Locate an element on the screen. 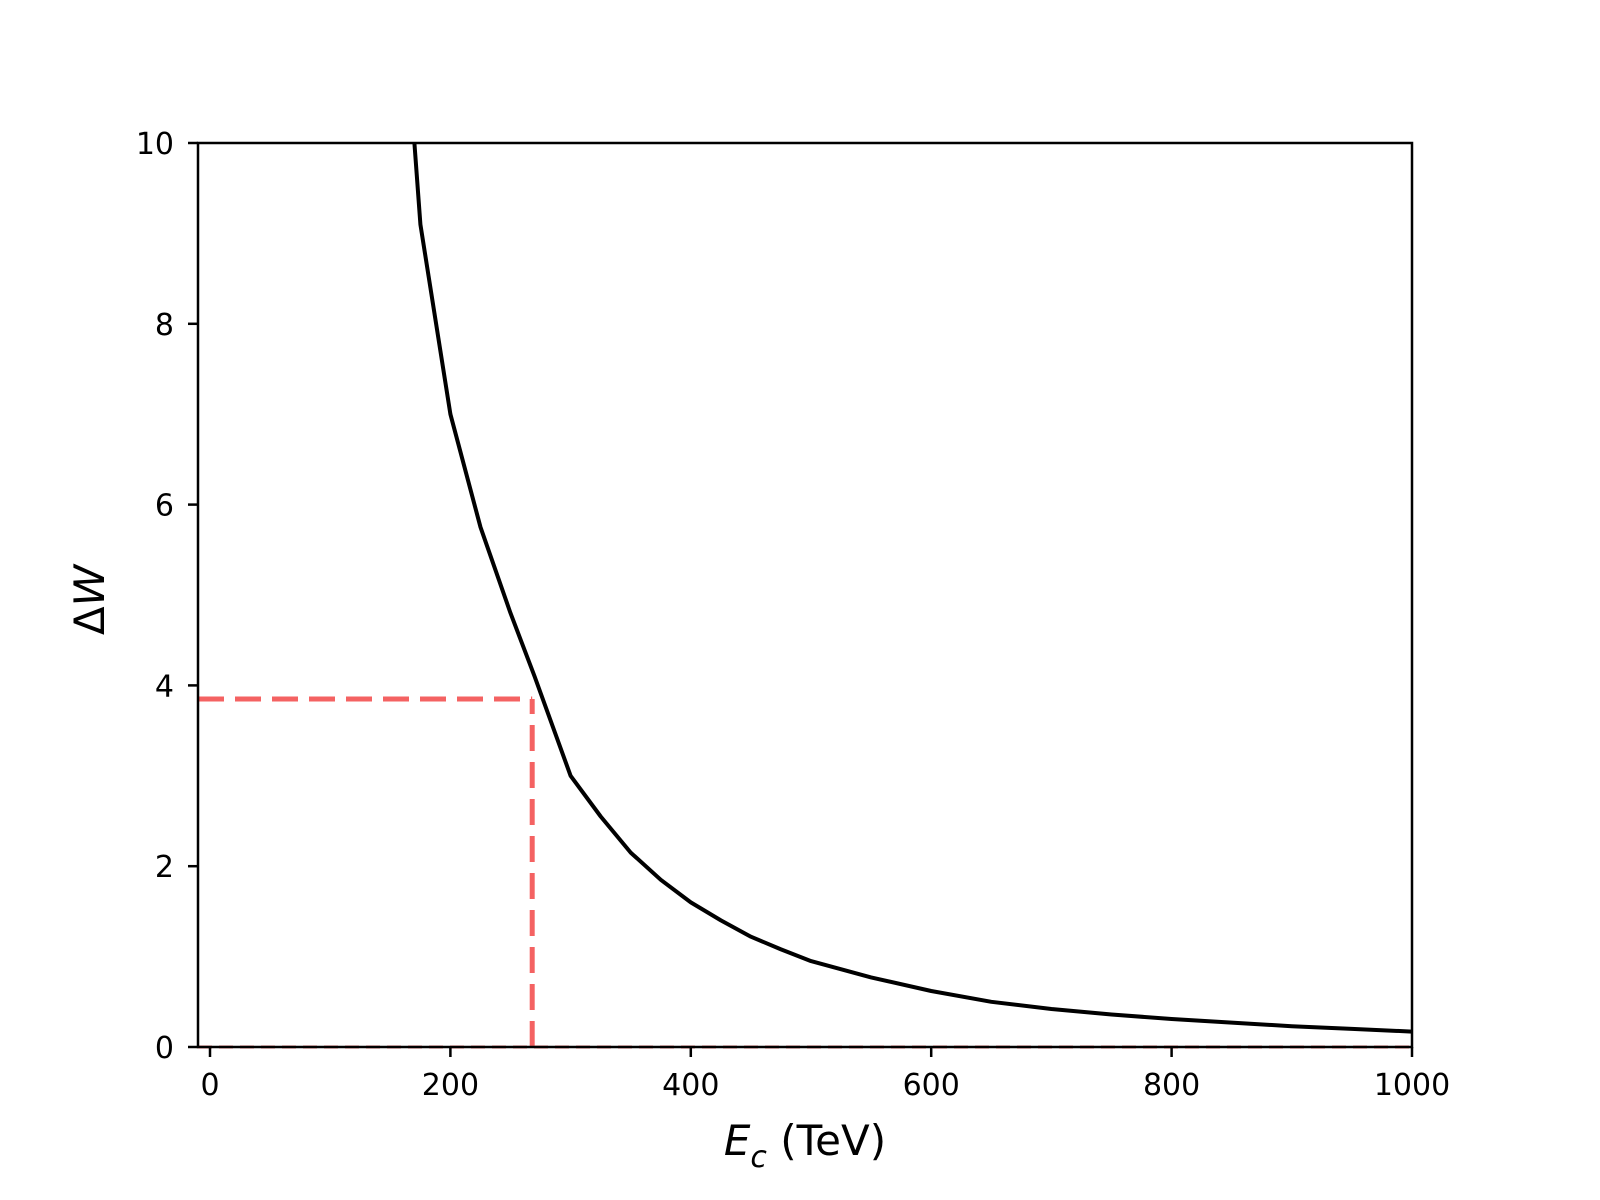  x-tick-label: 400 is located at coordinates (690, 1085).